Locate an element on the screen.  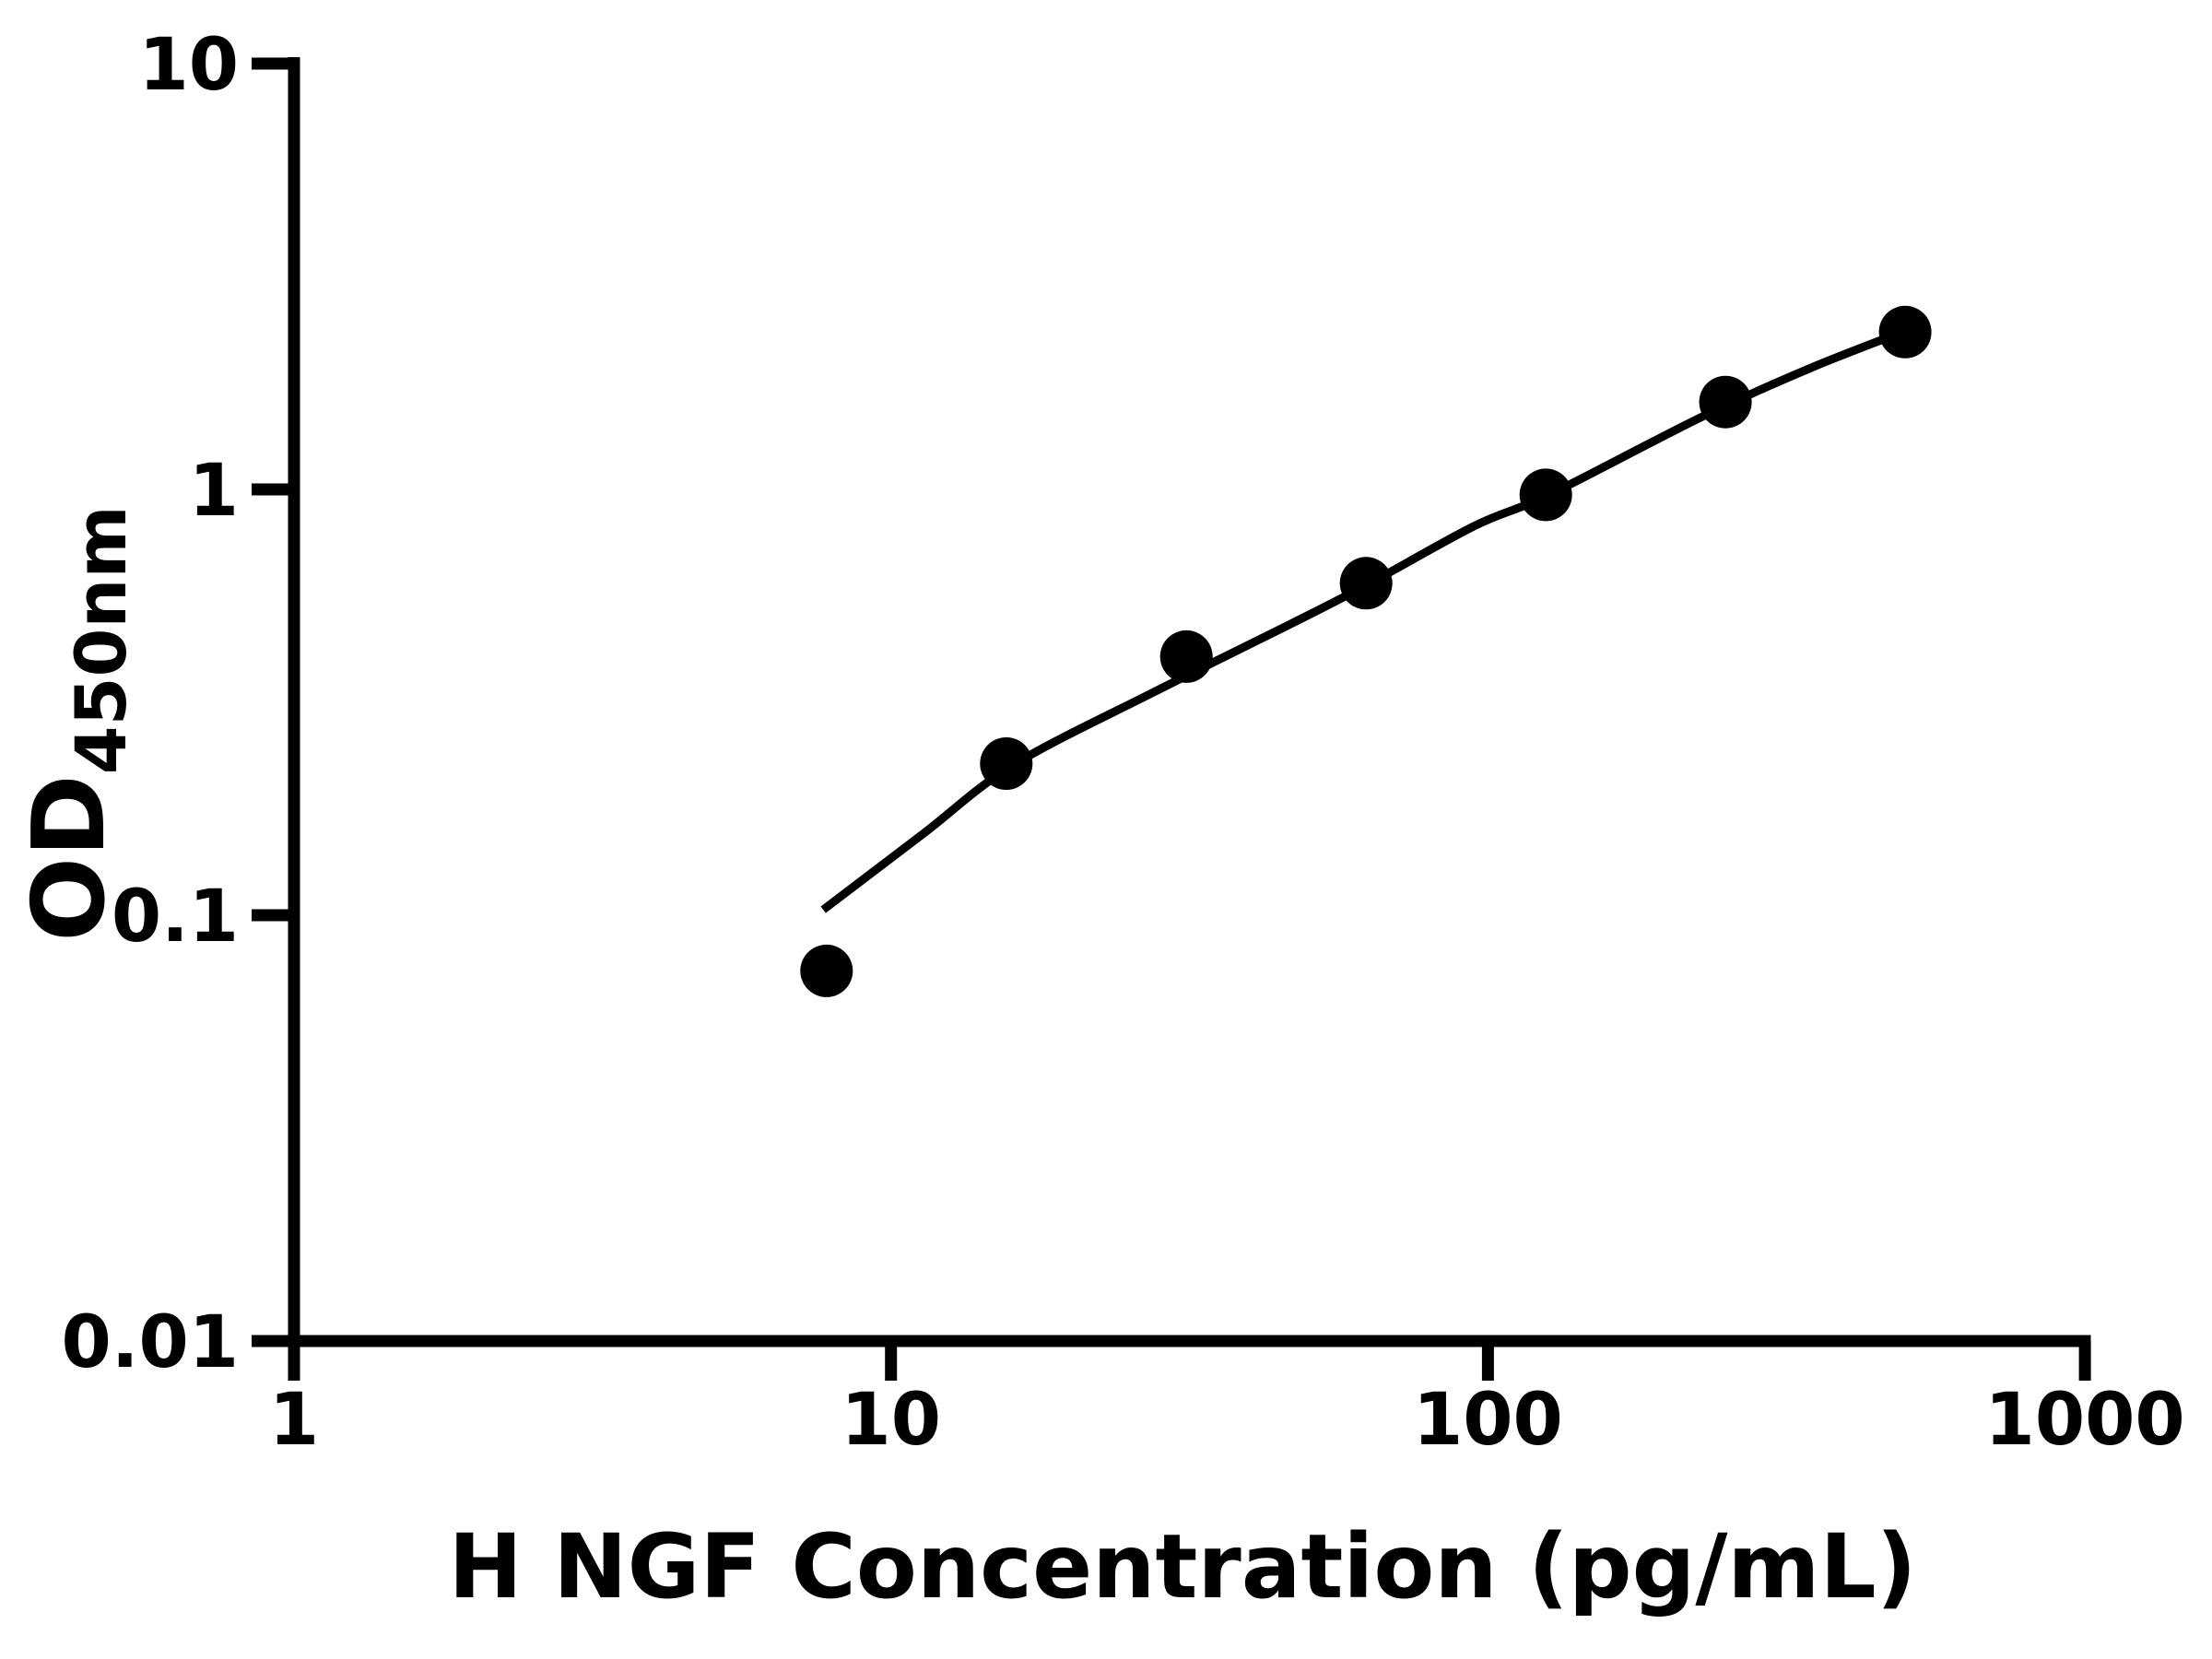
x-tick-label: 1 is located at coordinates (294, 1420).